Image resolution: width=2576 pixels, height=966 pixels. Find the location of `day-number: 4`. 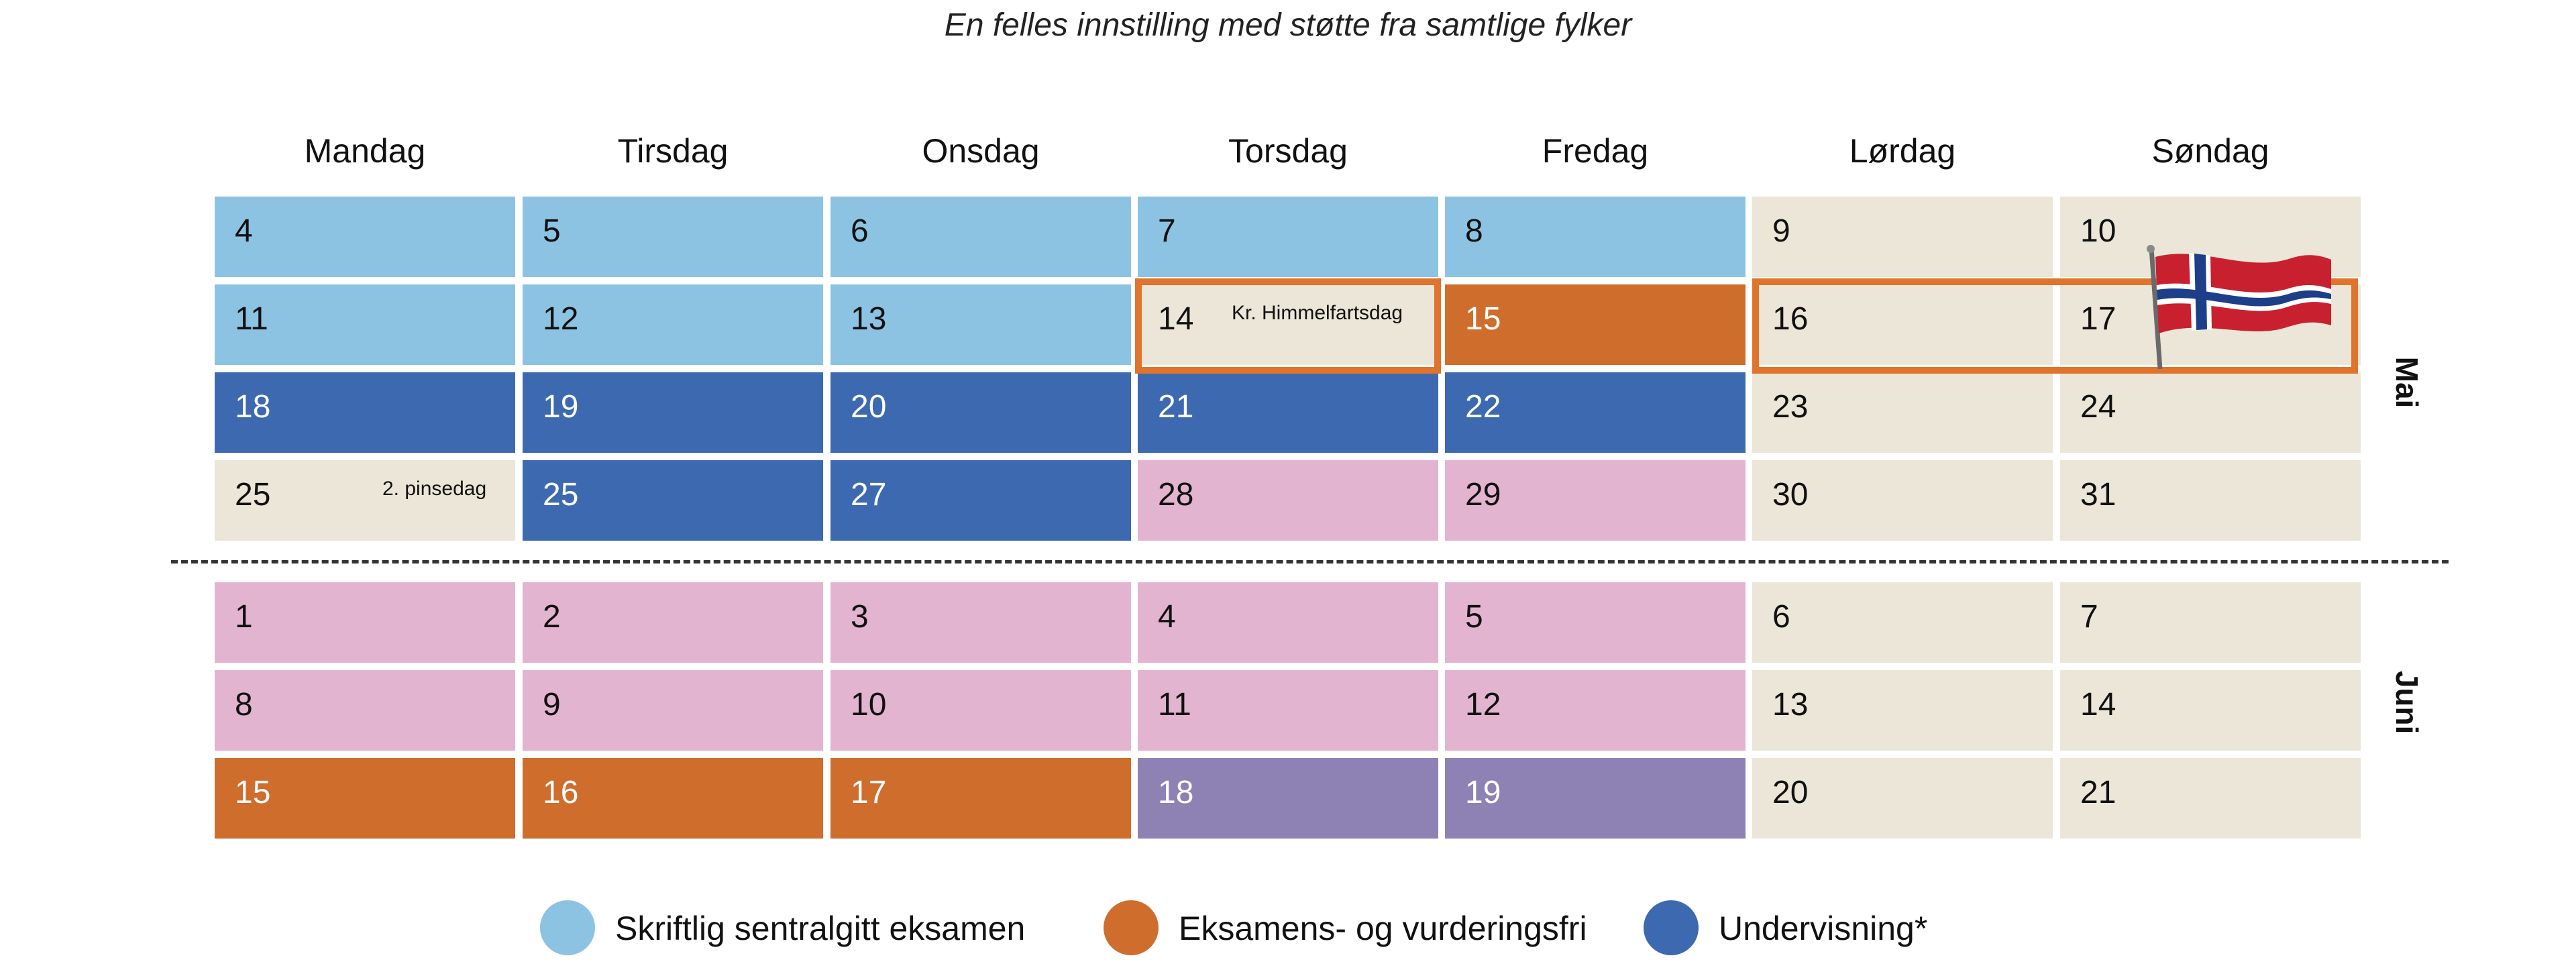

day-number: 4 is located at coordinates (244, 231).